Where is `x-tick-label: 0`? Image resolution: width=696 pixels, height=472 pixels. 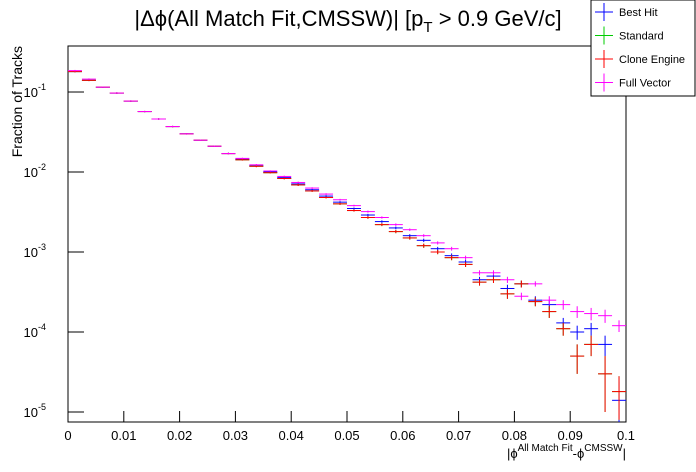
x-tick-label: 0 is located at coordinates (67, 435).